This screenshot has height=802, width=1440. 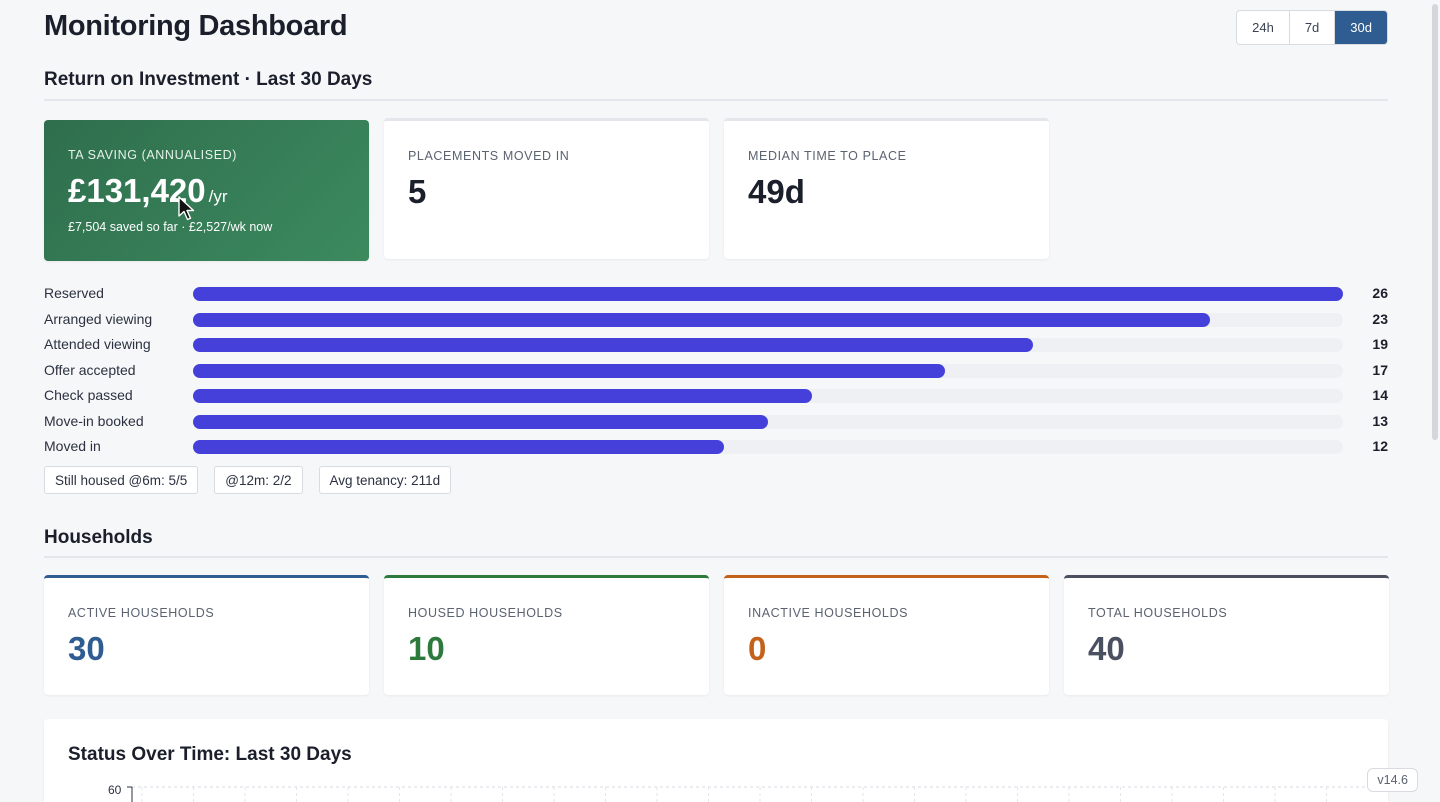 What do you see at coordinates (1106, 648) in the screenshot?
I see `total-households-value: 40` at bounding box center [1106, 648].